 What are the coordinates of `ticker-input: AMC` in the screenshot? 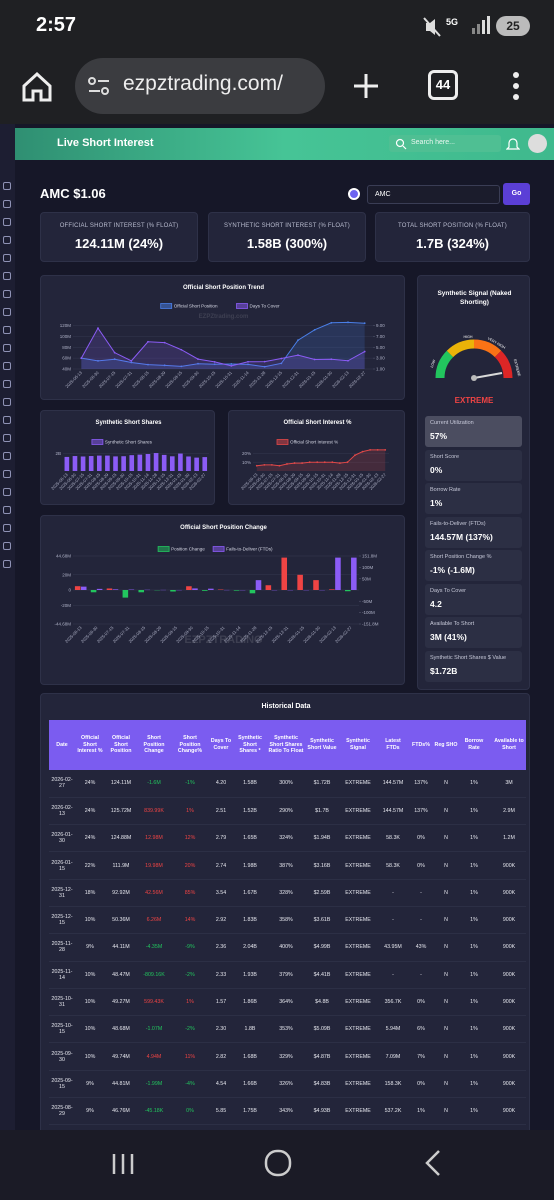 It's located at (433, 194).